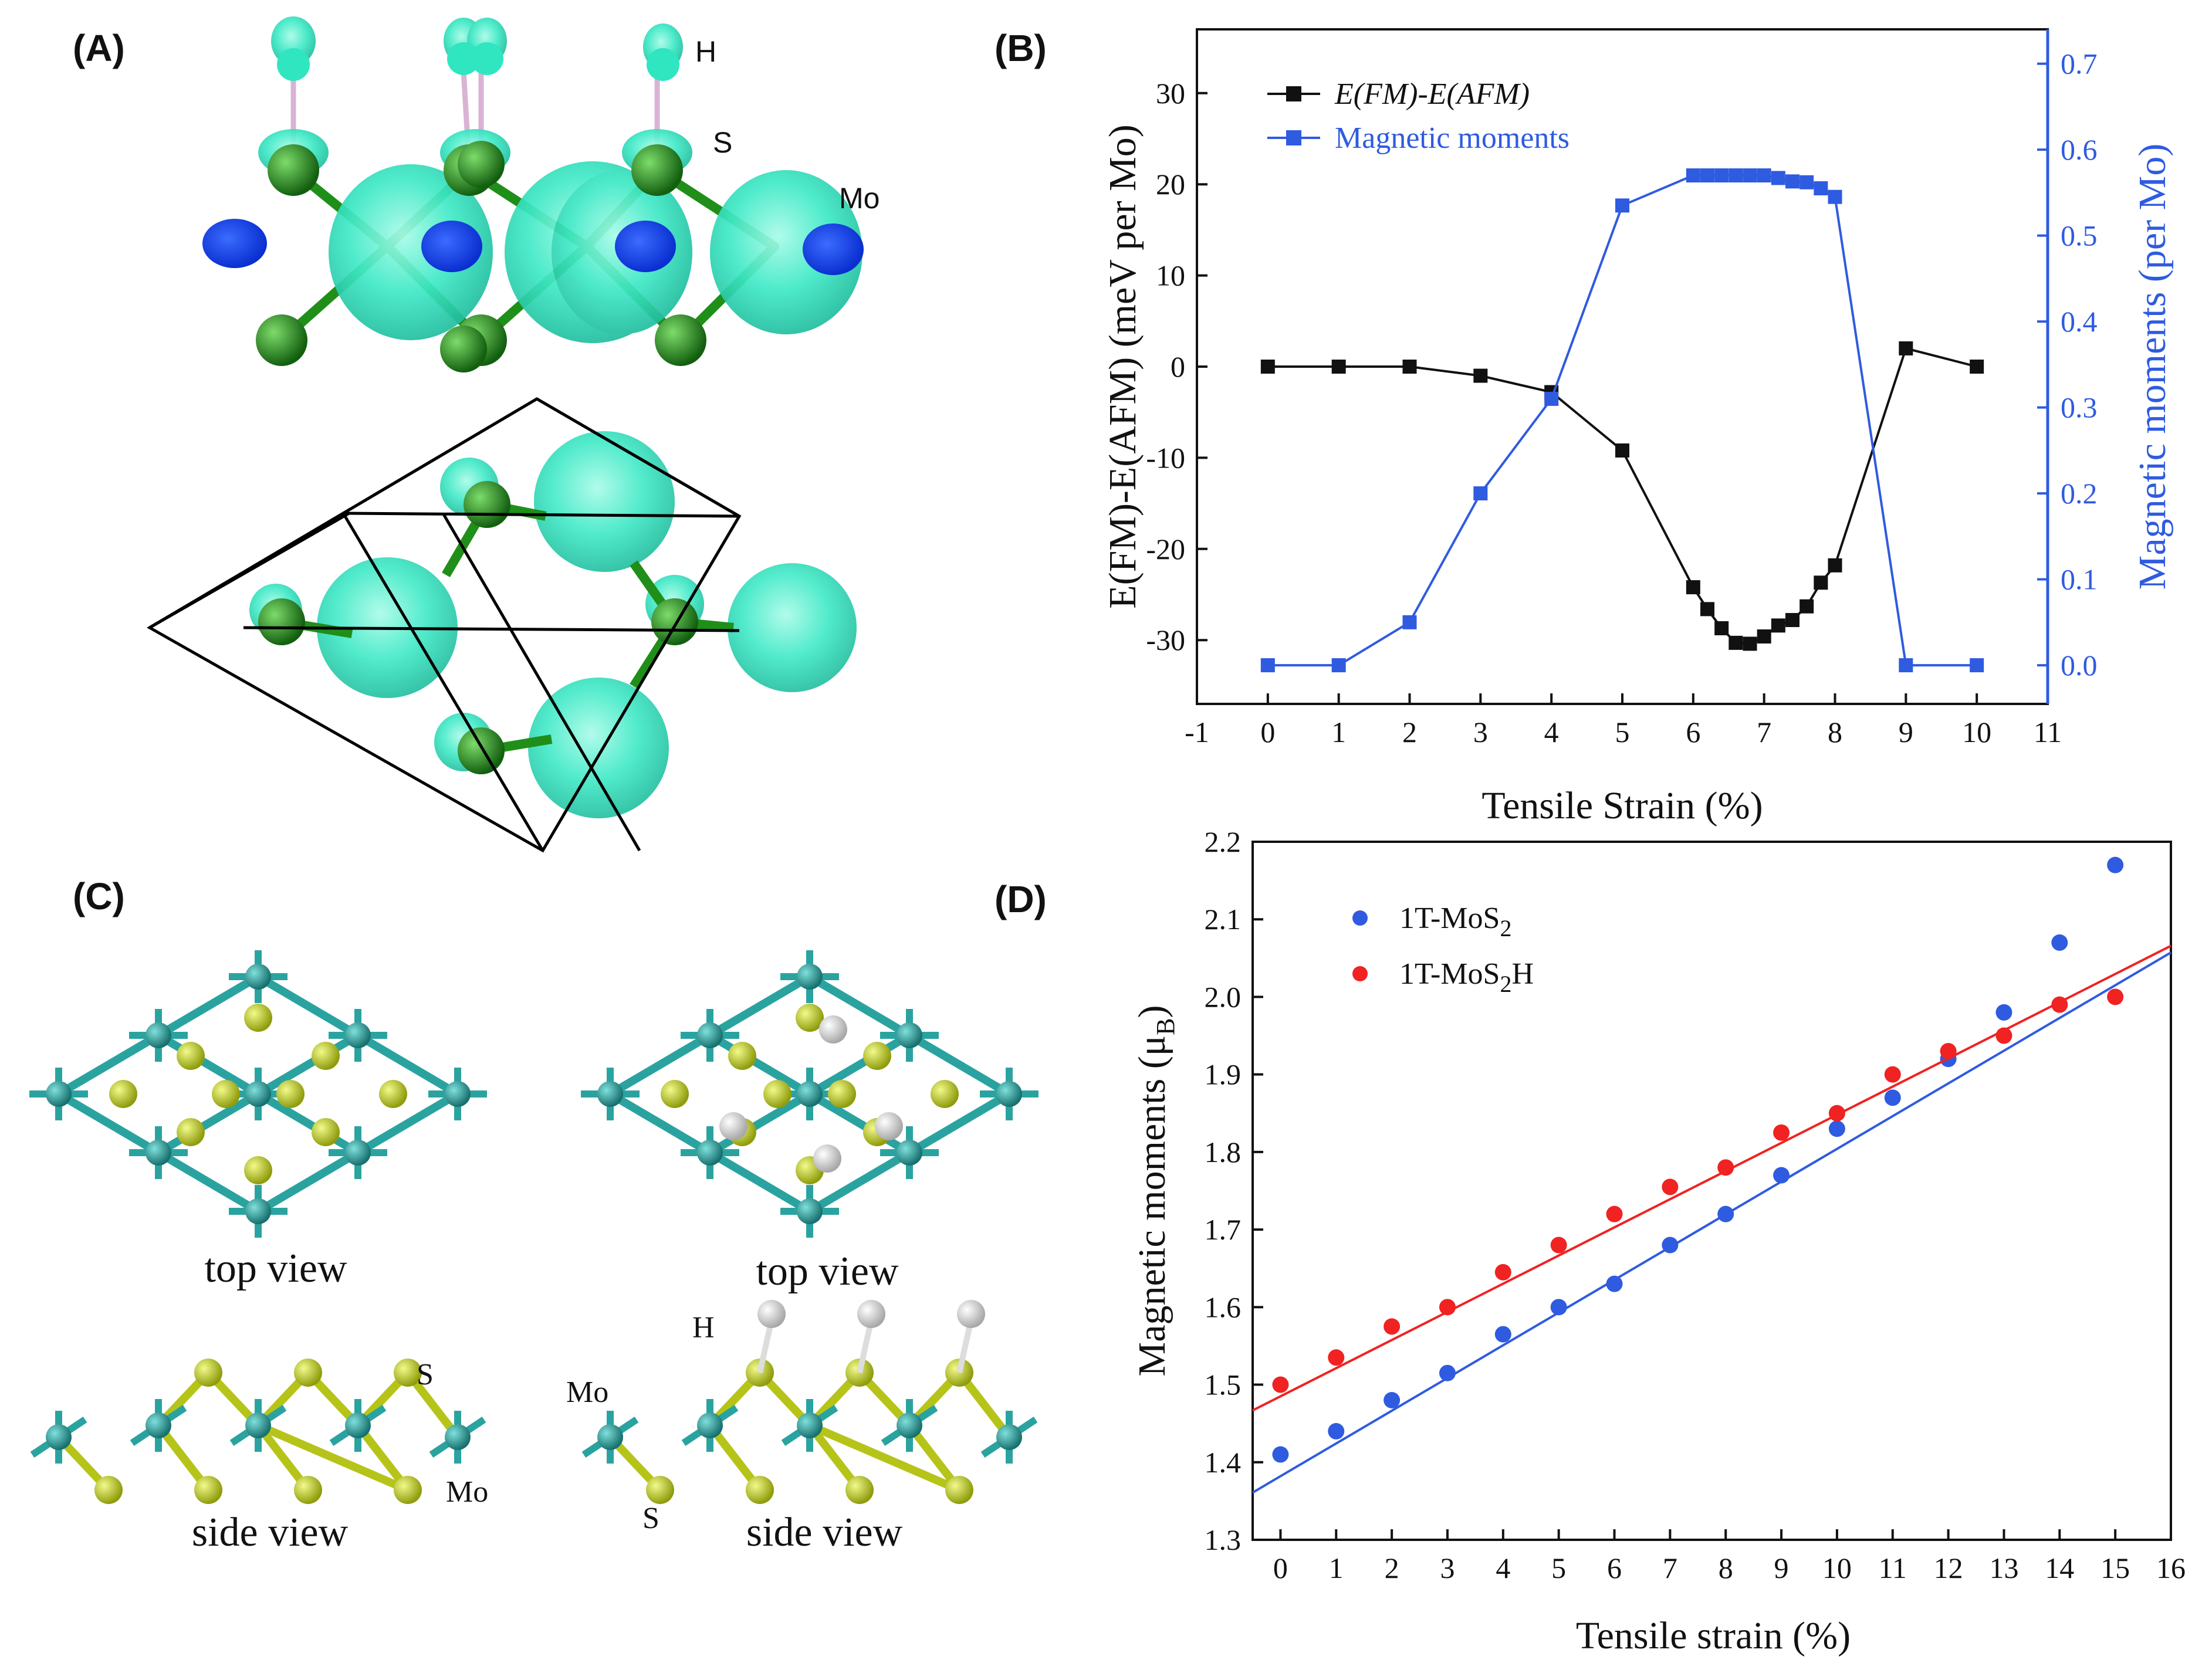 The width and height of the screenshot is (2202, 1680). I want to click on d-ytick-label-2: 1.5, so click(1223, 1385).